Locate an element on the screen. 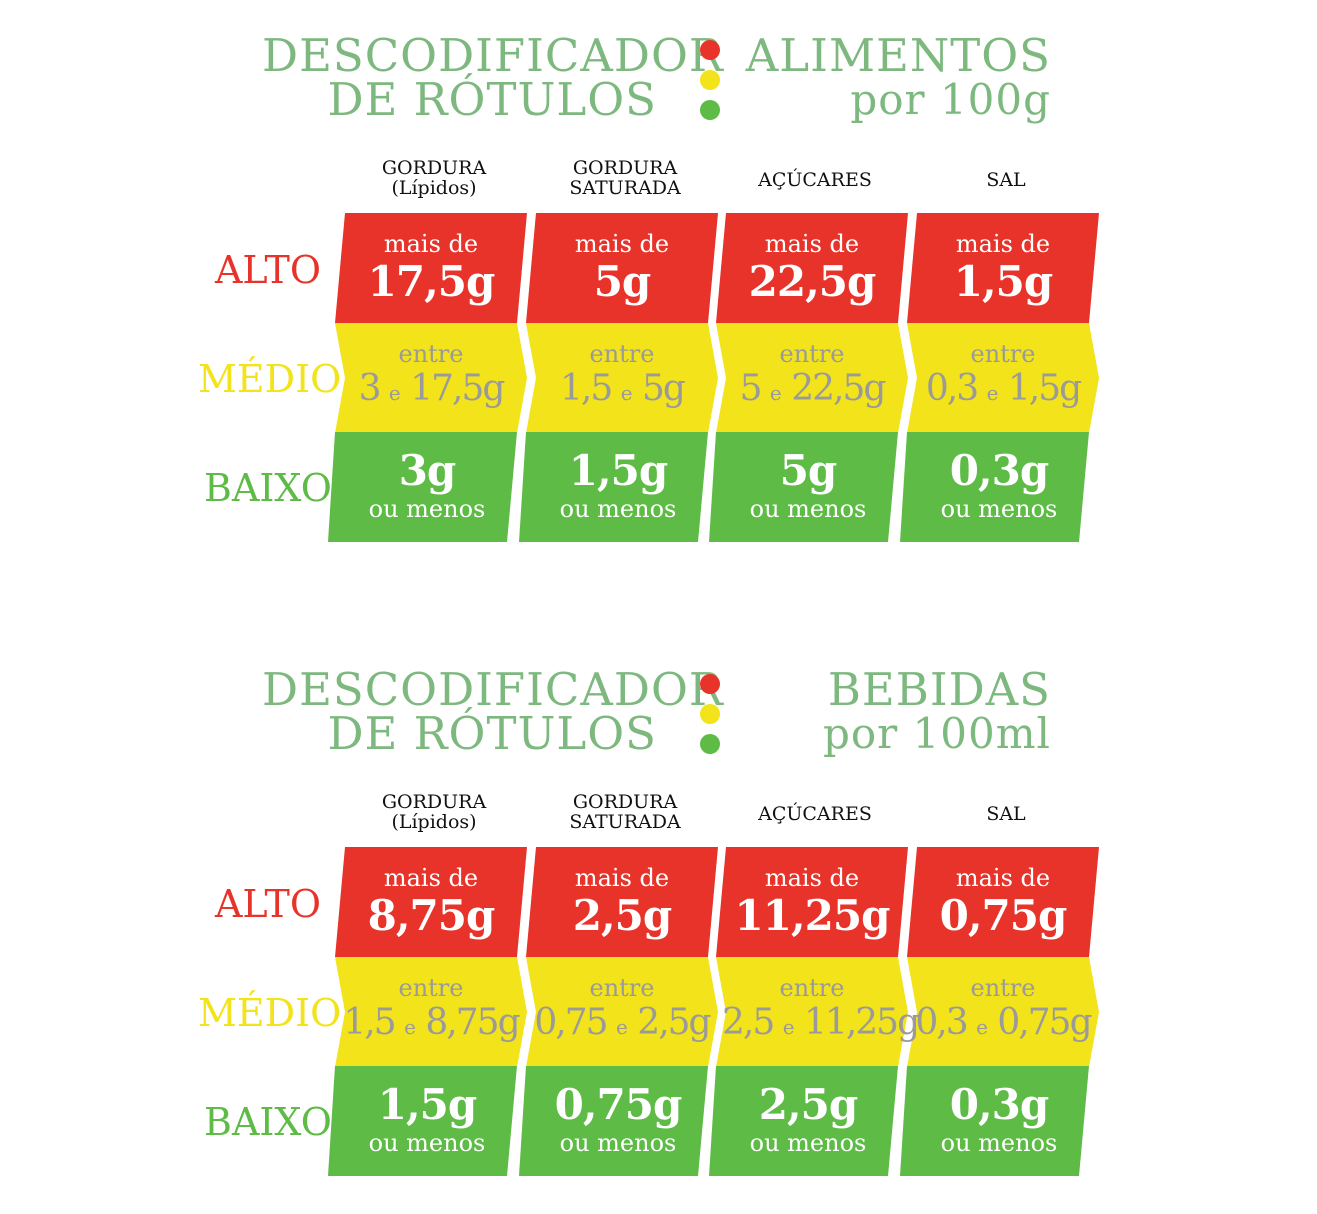 This screenshot has width=1317, height=1214. column-header-line-1: AÇÚCARES is located at coordinates (815, 180).